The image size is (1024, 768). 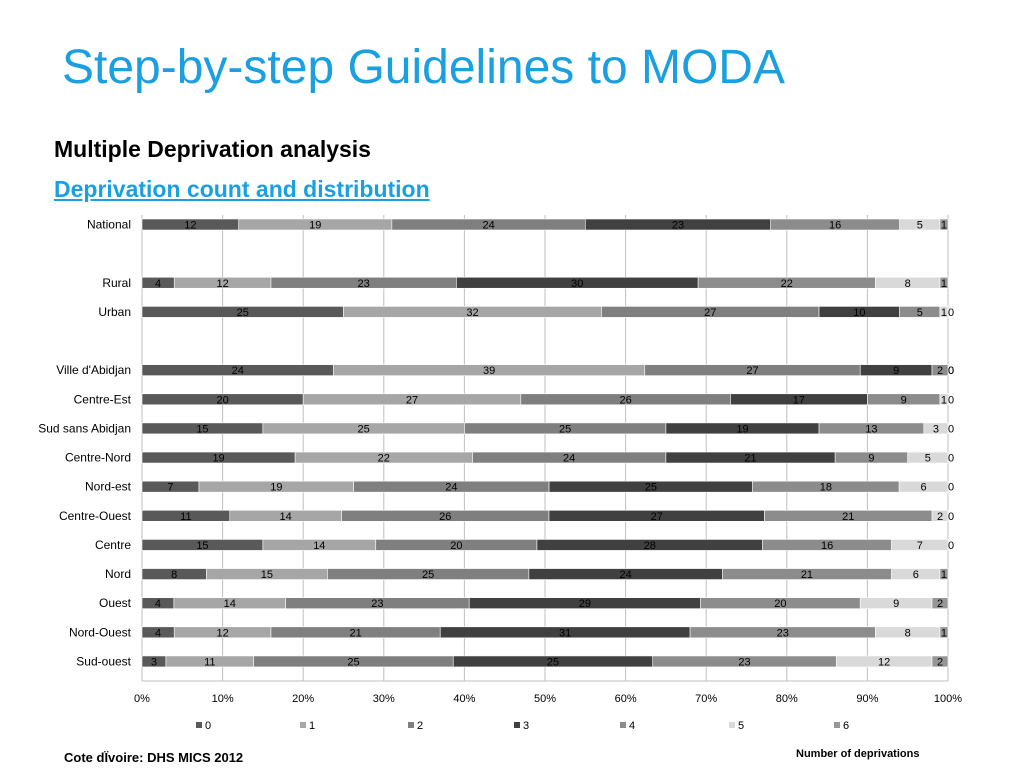 What do you see at coordinates (626, 699) in the screenshot?
I see `x-tick-label: 60%` at bounding box center [626, 699].